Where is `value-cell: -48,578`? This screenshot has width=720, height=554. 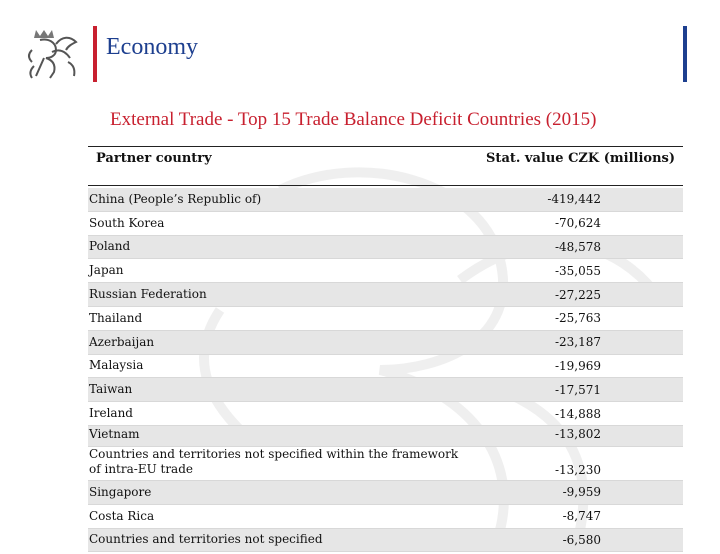 value-cell: -48,578 is located at coordinates (577, 246).